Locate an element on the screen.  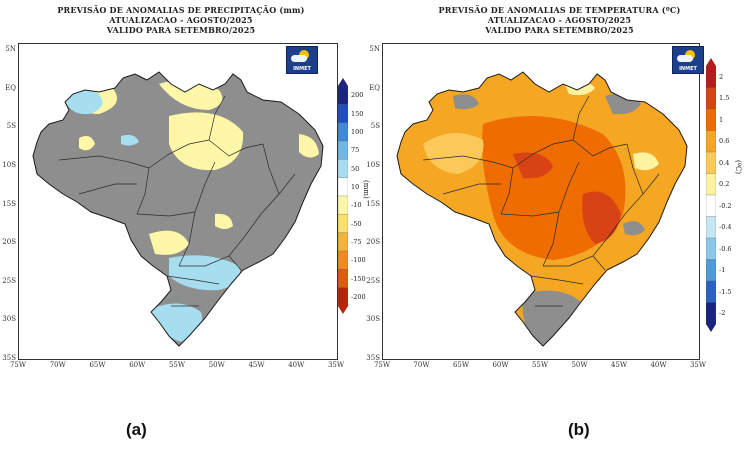
colorbar-label: -0.6 is located at coordinates (725, 248).